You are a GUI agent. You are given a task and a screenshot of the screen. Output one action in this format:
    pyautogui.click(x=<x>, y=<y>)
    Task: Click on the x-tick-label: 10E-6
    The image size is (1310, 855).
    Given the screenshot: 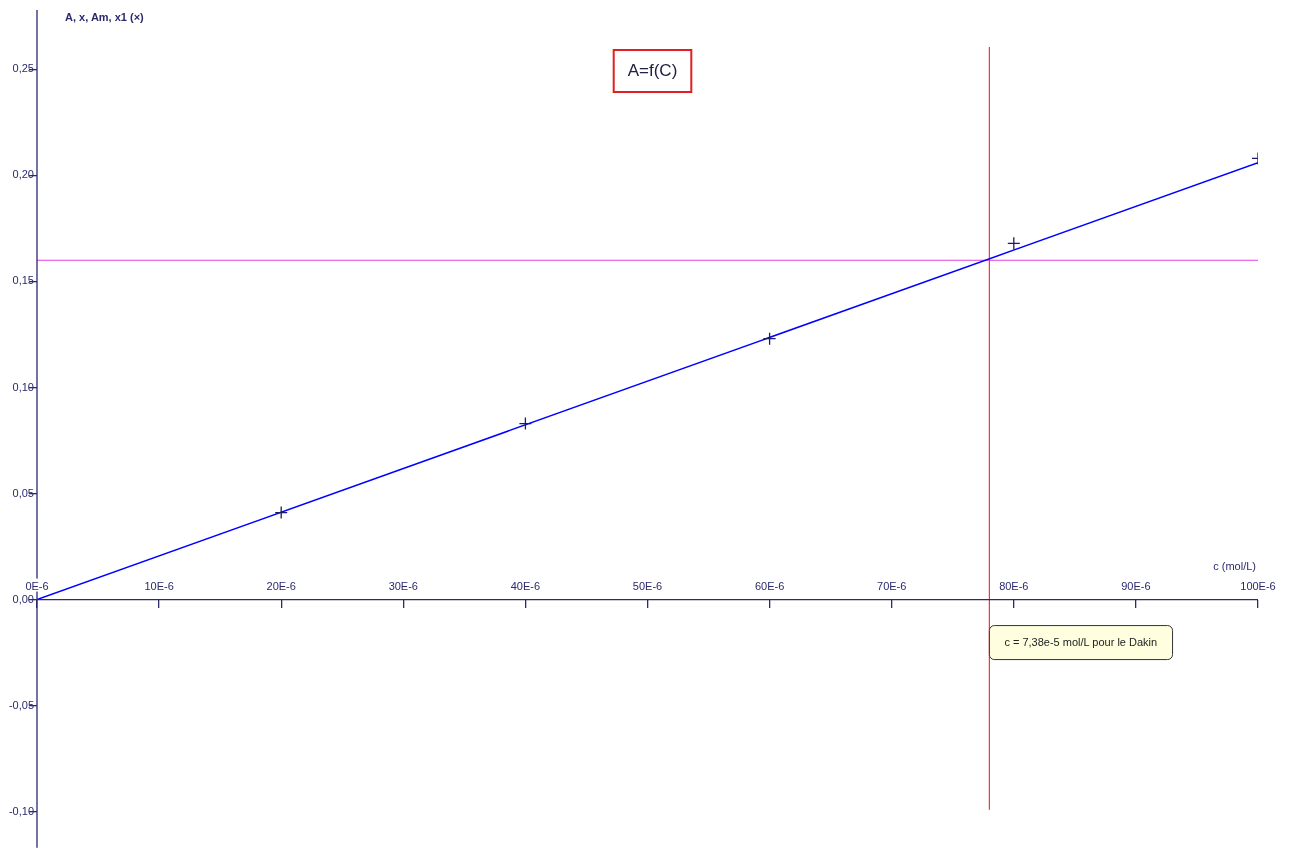 What is the action you would take?
    pyautogui.click(x=159, y=585)
    